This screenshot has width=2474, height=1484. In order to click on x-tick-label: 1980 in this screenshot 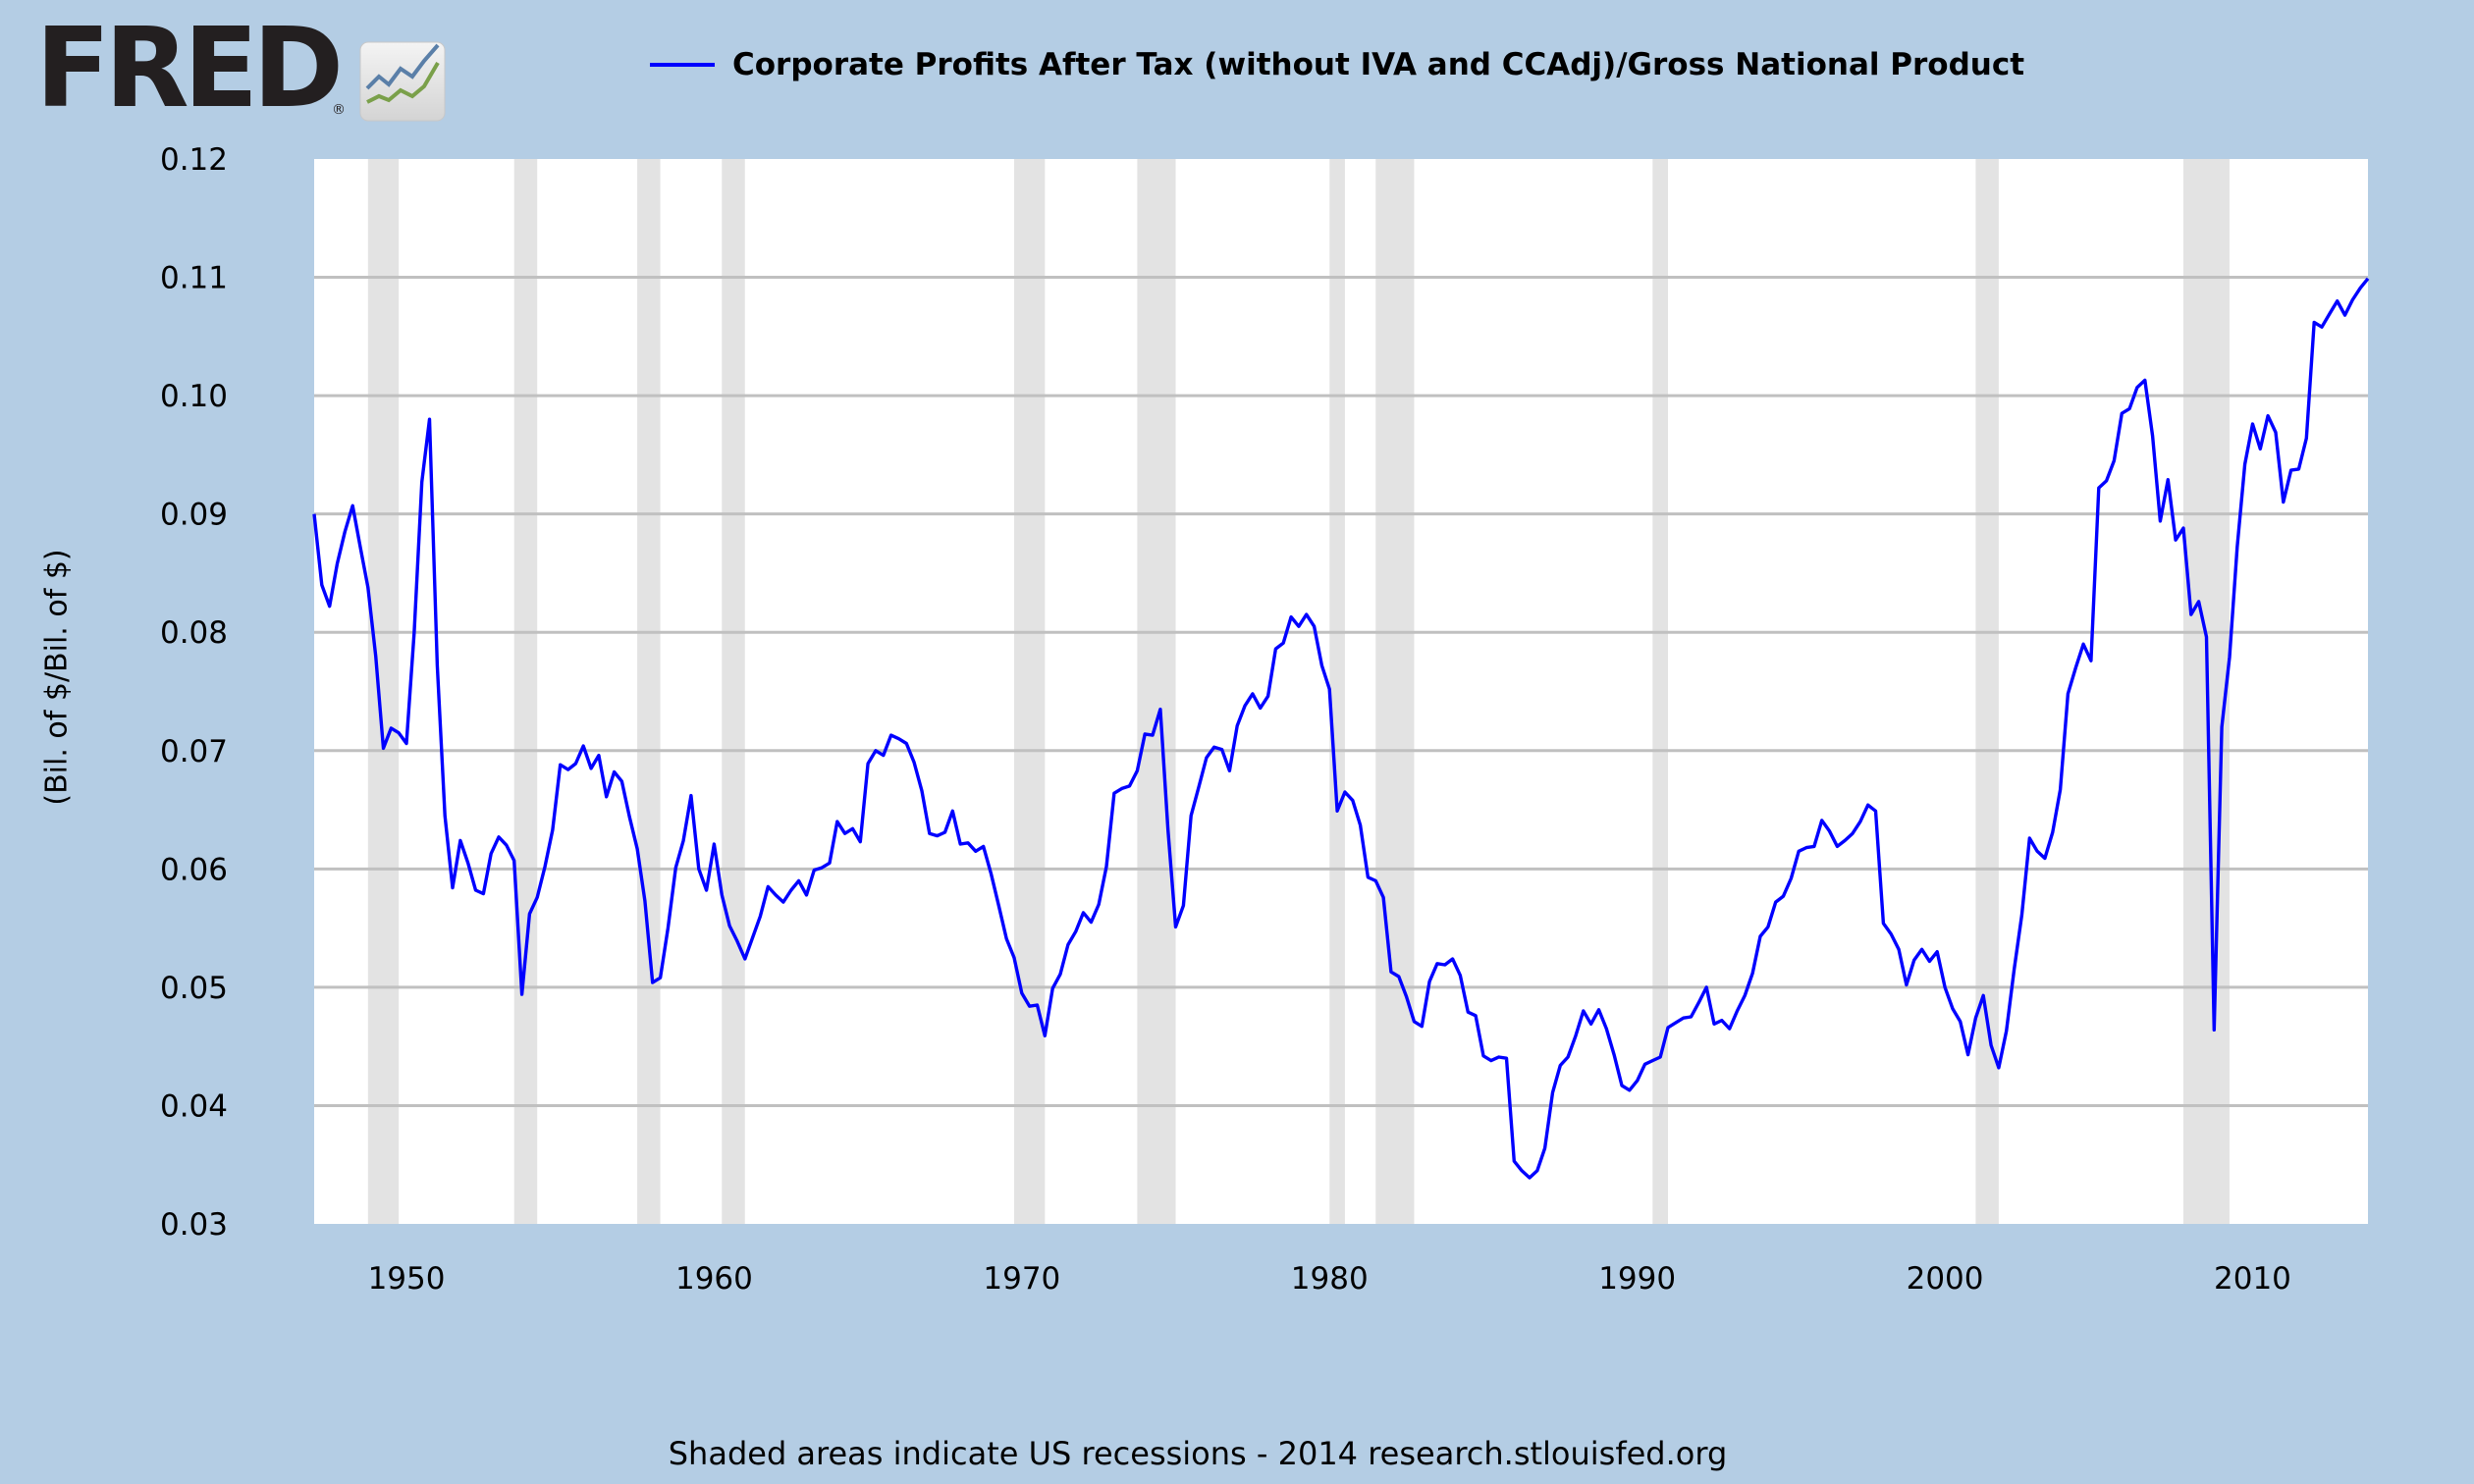, I will do `click(1330, 1279)`.